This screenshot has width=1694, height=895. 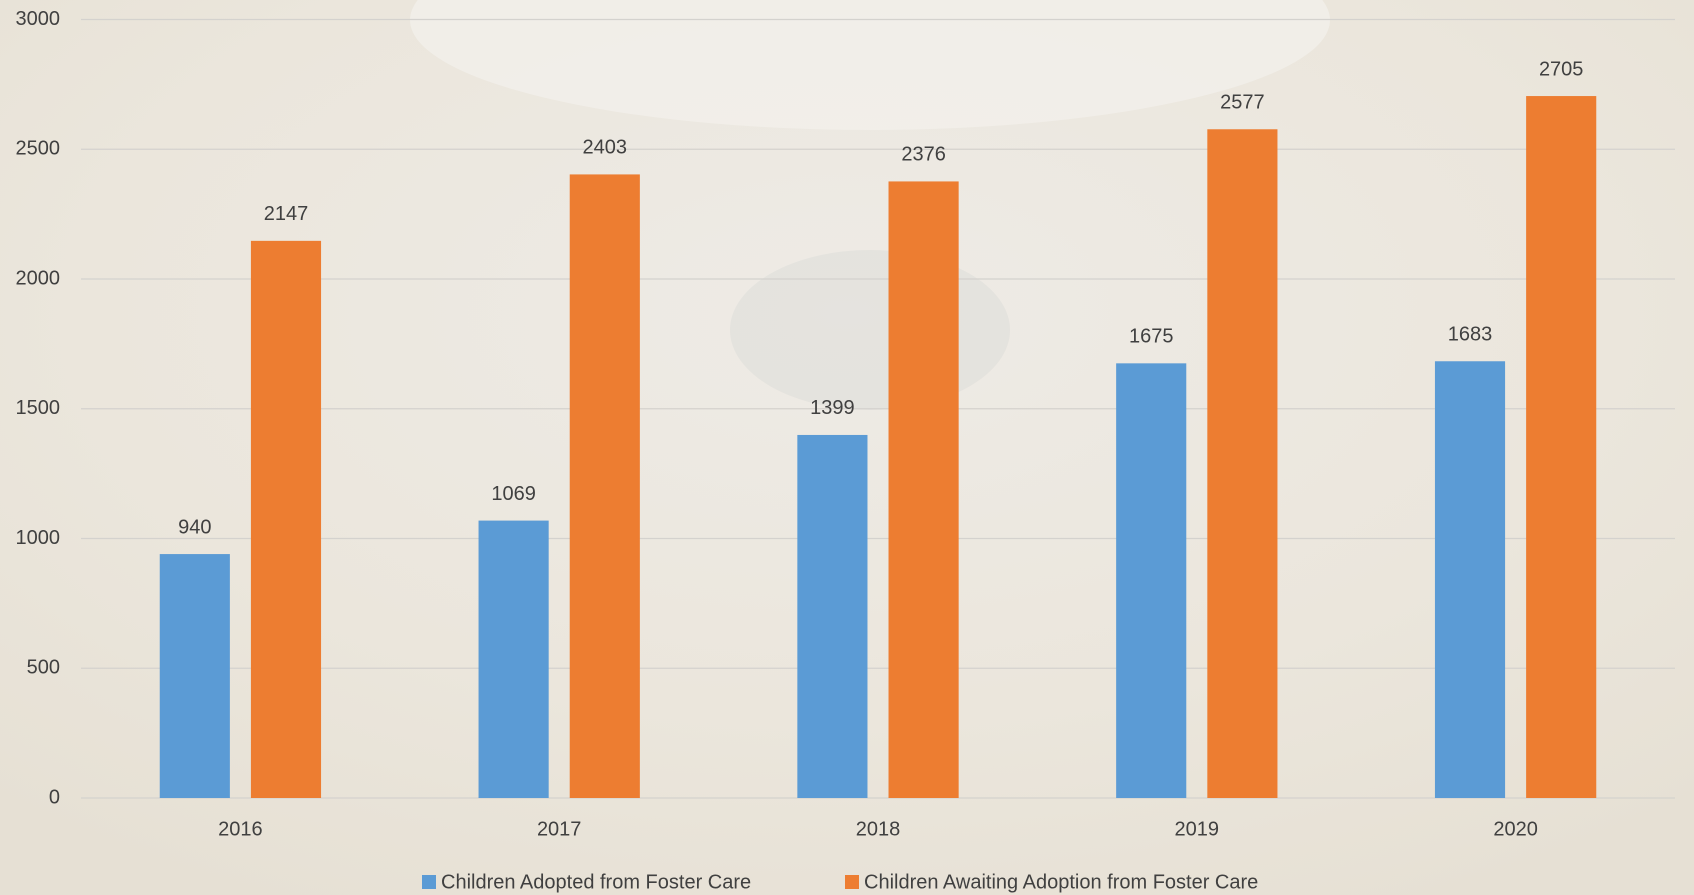 I want to click on data-label: 2376, so click(x=923, y=155).